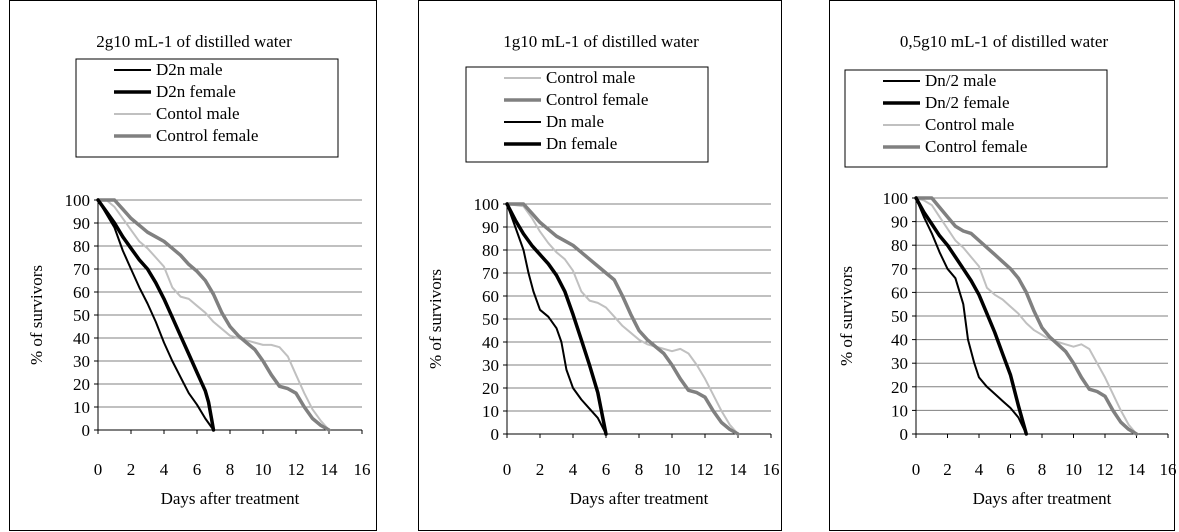 This screenshot has width=1179, height=532. Describe the element at coordinates (899, 222) in the screenshot. I see `chart-2-ytick-label-9: 90` at that location.